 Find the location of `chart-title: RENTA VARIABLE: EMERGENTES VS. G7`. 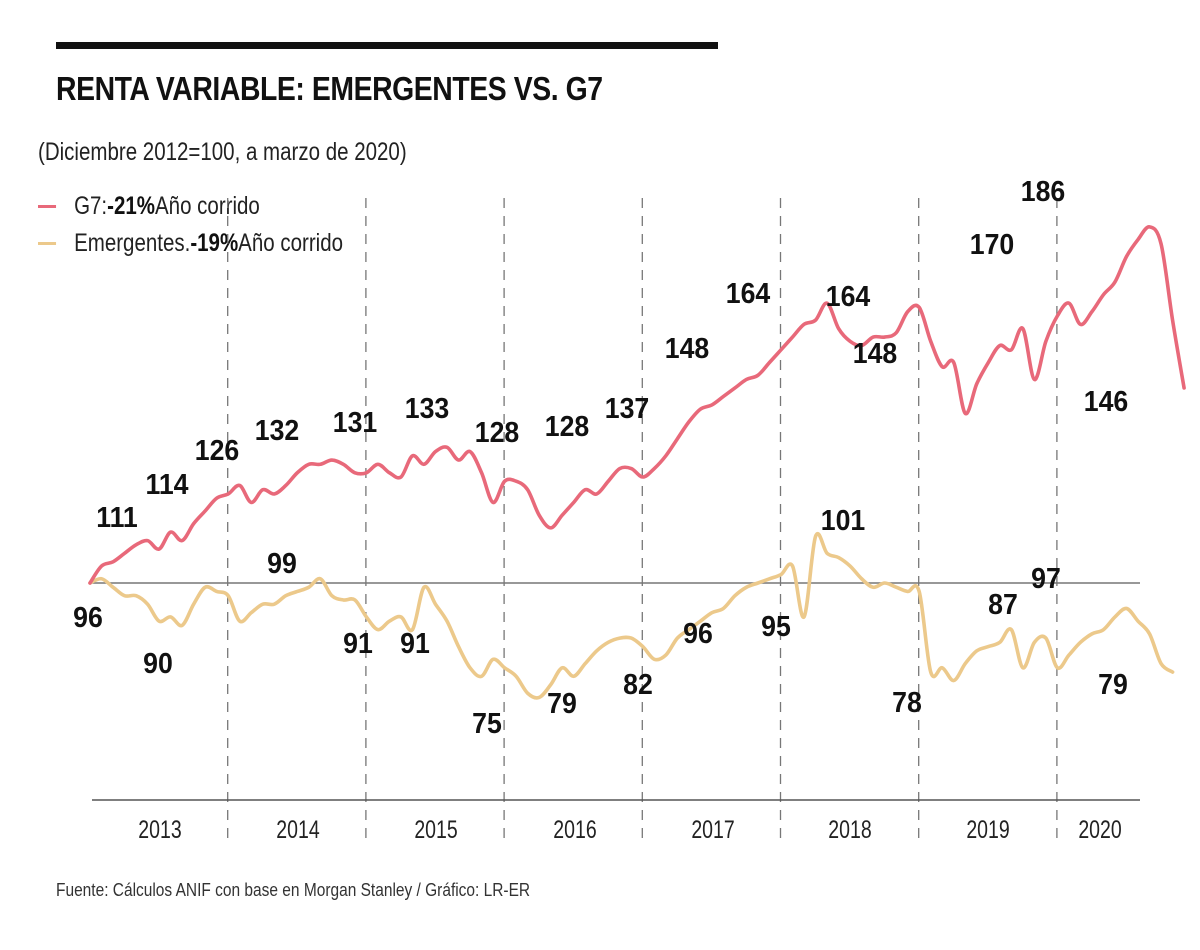

chart-title: RENTA VARIABLE: EMERGENTES VS. G7 is located at coordinates (329, 88).